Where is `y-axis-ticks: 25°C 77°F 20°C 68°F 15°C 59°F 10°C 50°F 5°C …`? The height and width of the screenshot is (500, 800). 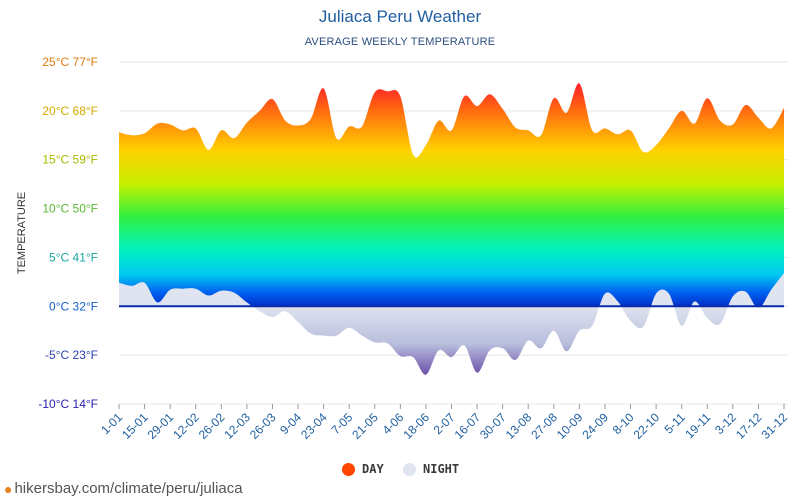 y-axis-ticks: 25°C 77°F 20°C 68°F 15°C 59°F 10°C 50°F 5°C … is located at coordinates (68, 233).